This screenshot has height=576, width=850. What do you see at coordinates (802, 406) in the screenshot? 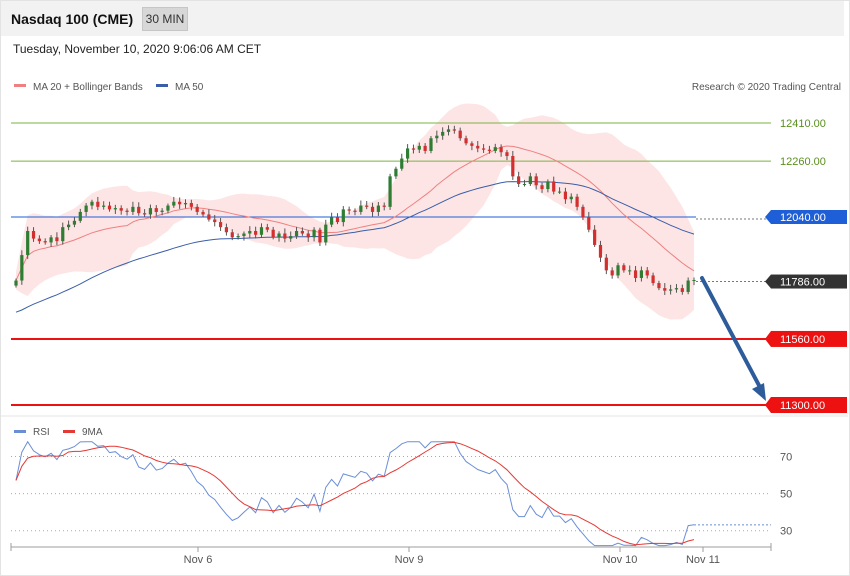
I see `support-label: 11300.00` at bounding box center [802, 406].